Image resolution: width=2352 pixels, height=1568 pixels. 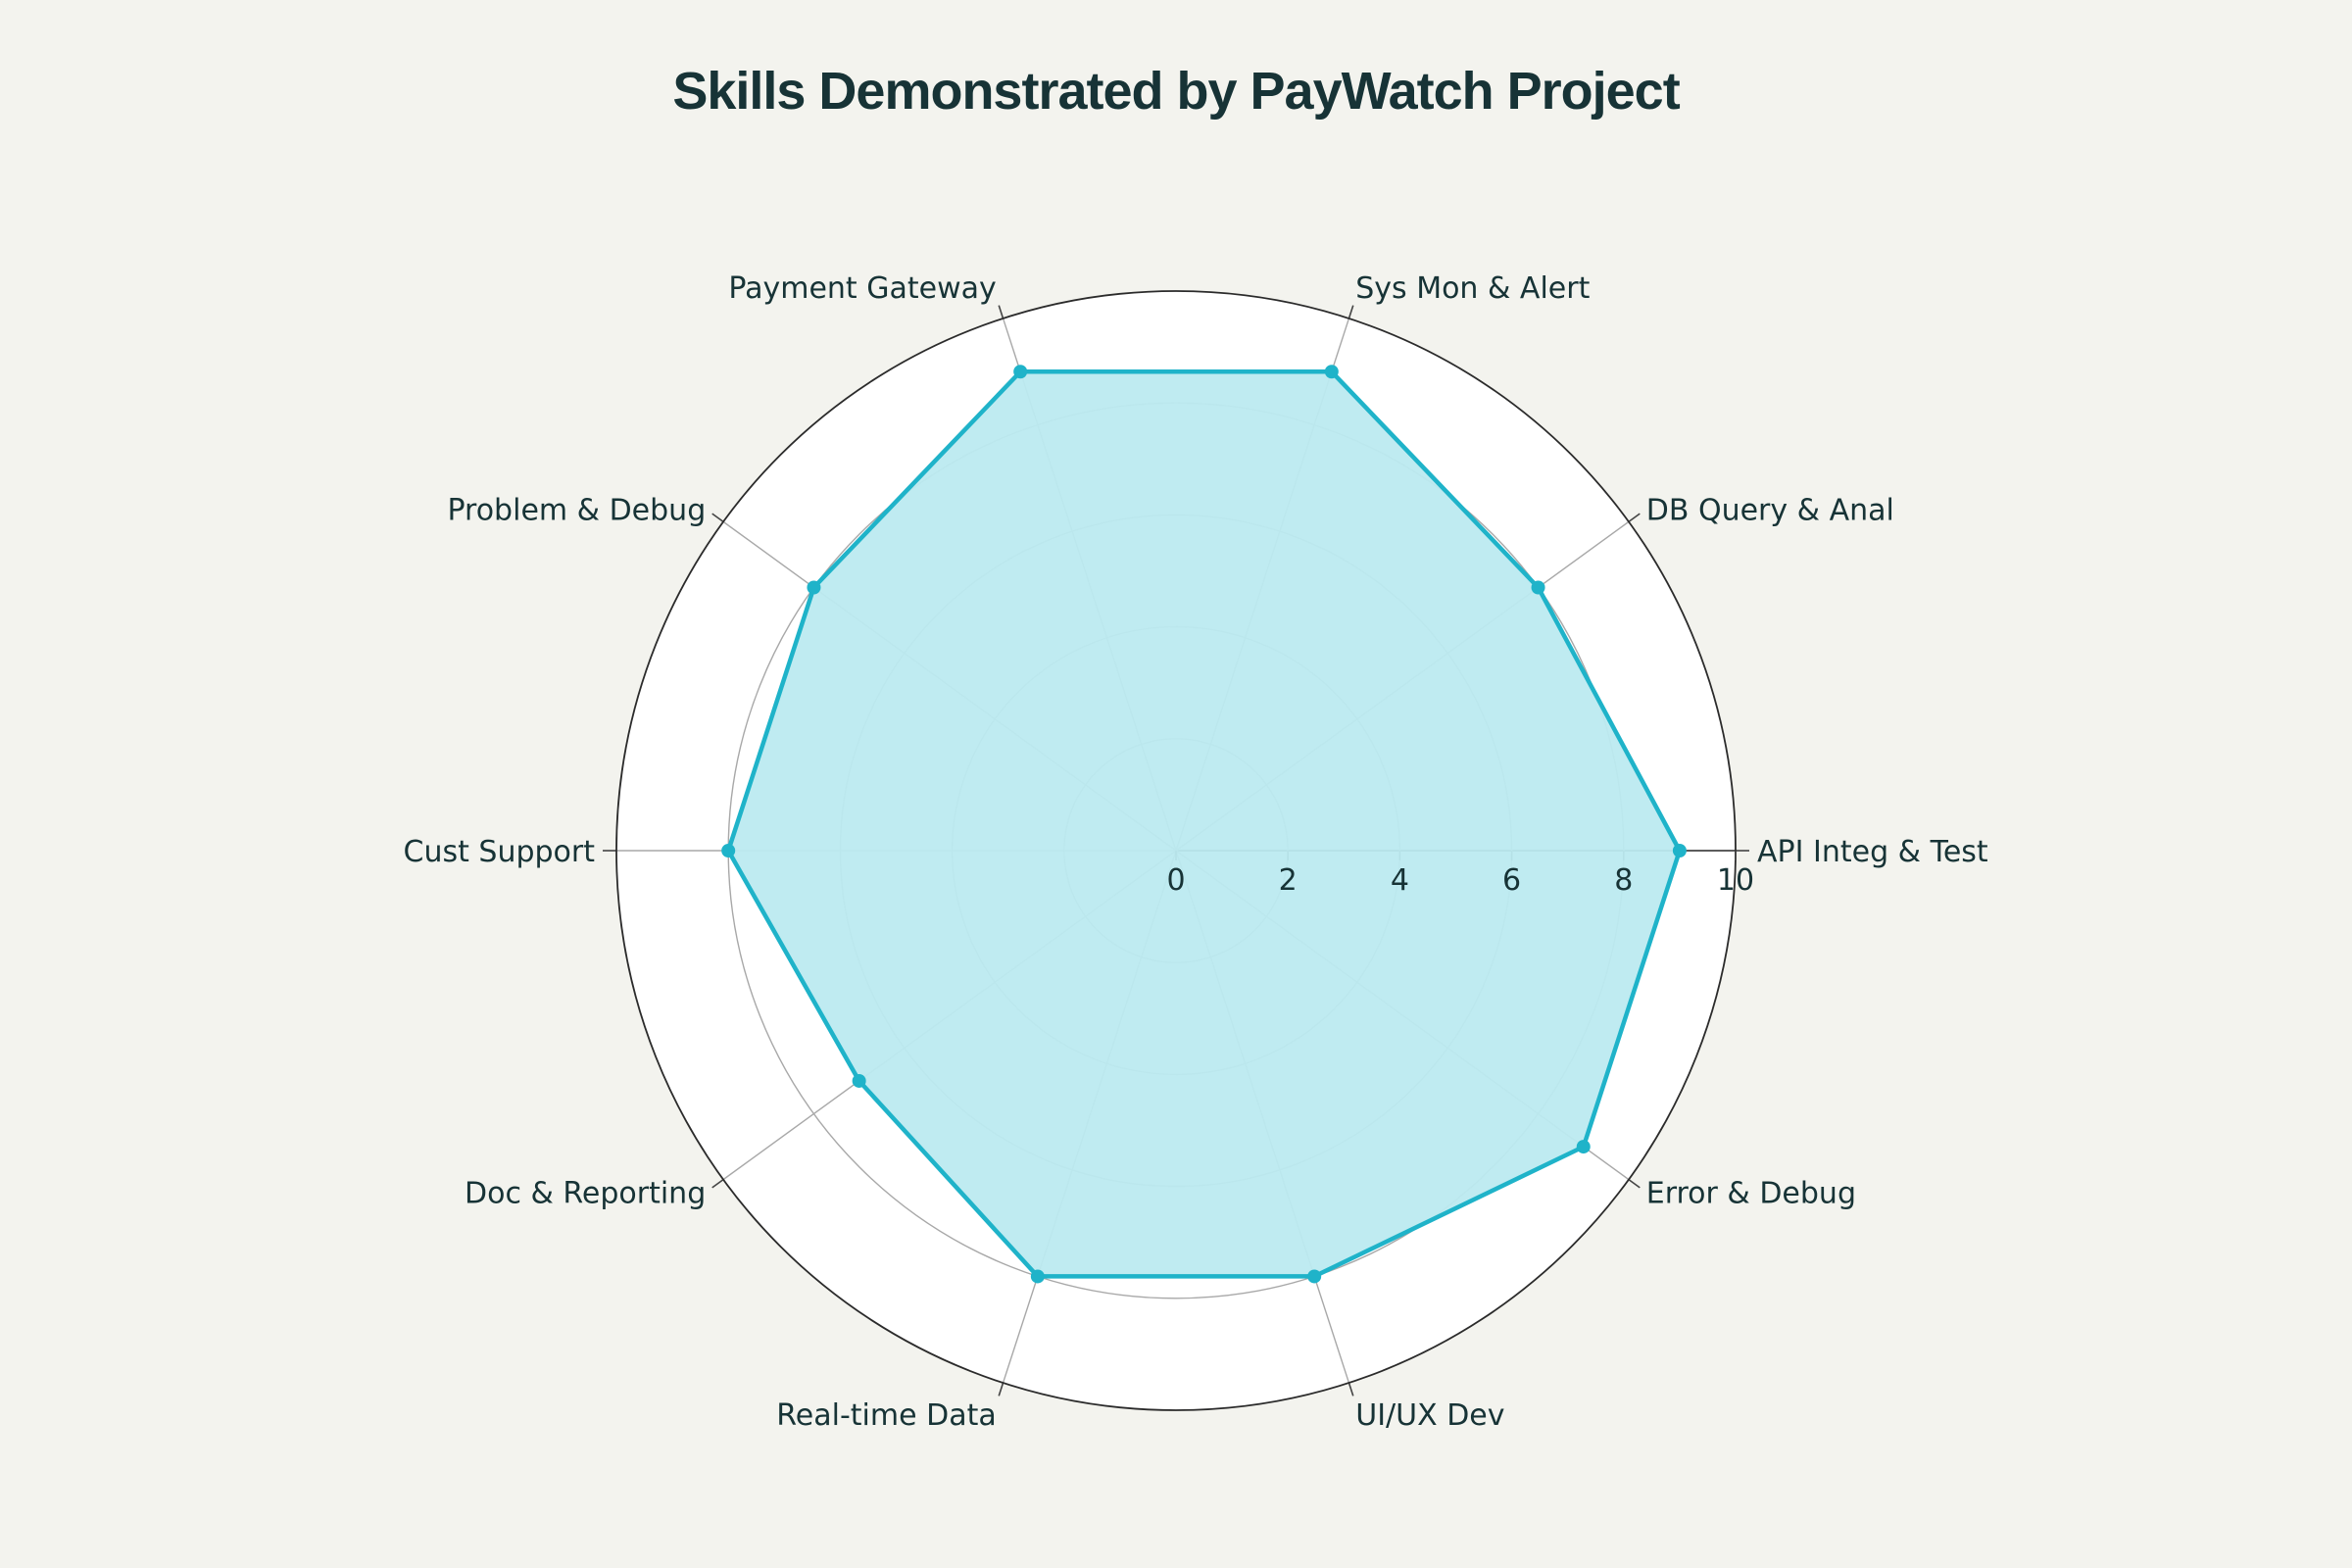 What do you see at coordinates (1511, 880) in the screenshot?
I see `radial-tick-label: 6` at bounding box center [1511, 880].